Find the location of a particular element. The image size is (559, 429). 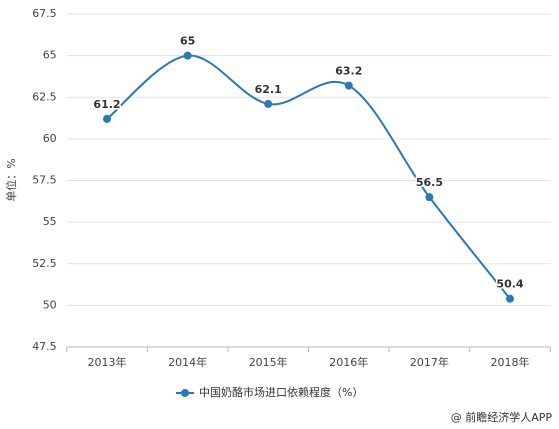

y-tick-label: 52.5 is located at coordinates (44, 263).